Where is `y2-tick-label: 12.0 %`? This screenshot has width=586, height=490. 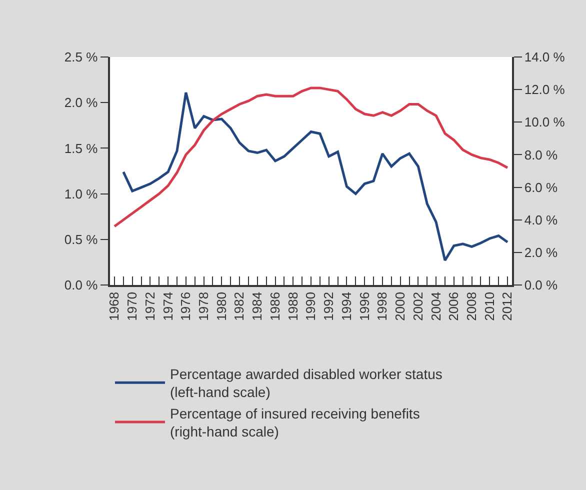
y2-tick-label: 12.0 % is located at coordinates (545, 90).